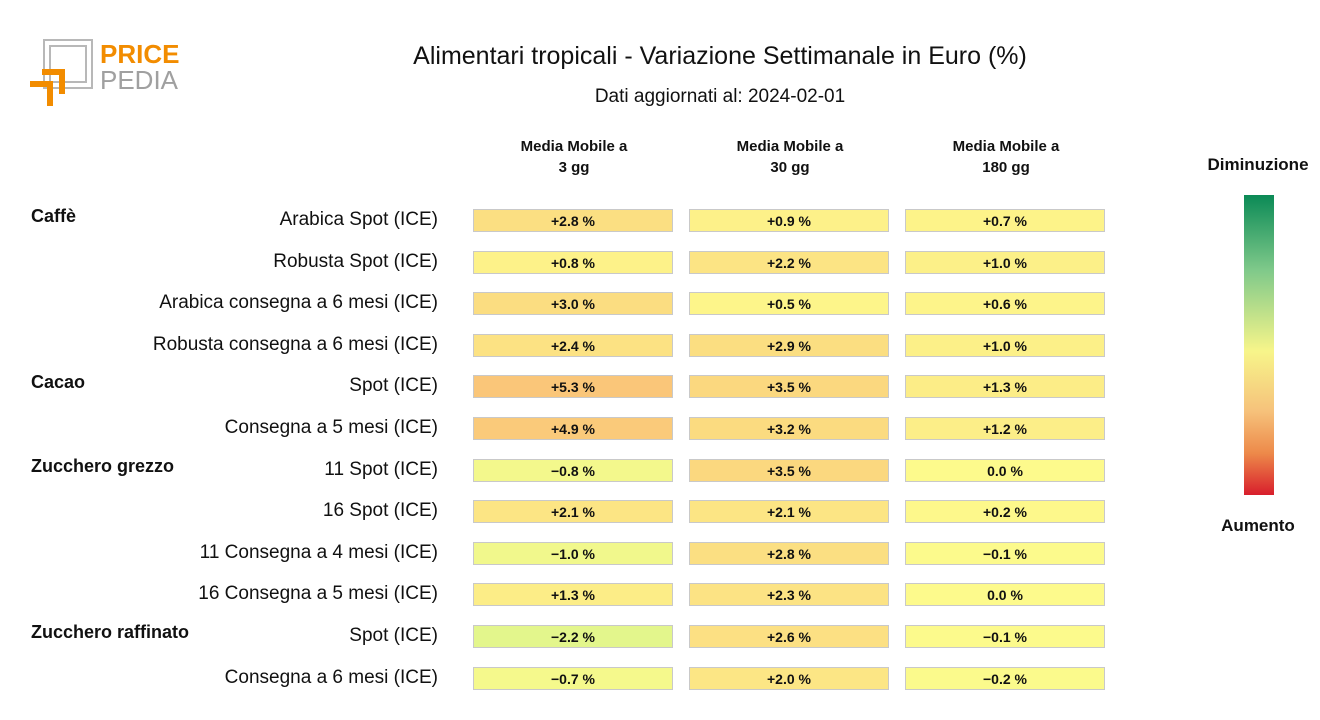 The image size is (1320, 720). What do you see at coordinates (331, 427) in the screenshot?
I see `row-label: Consegna a 5 mesi (ICE)` at bounding box center [331, 427].